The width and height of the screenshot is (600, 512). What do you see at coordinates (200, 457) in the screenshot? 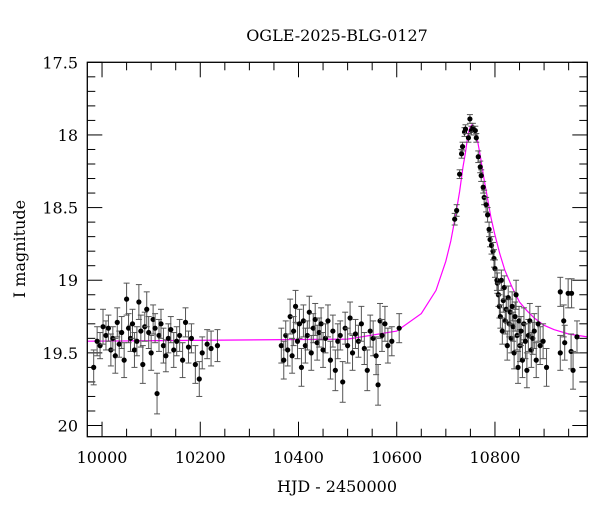
I see `x-tick-label: 10200` at bounding box center [200, 457].